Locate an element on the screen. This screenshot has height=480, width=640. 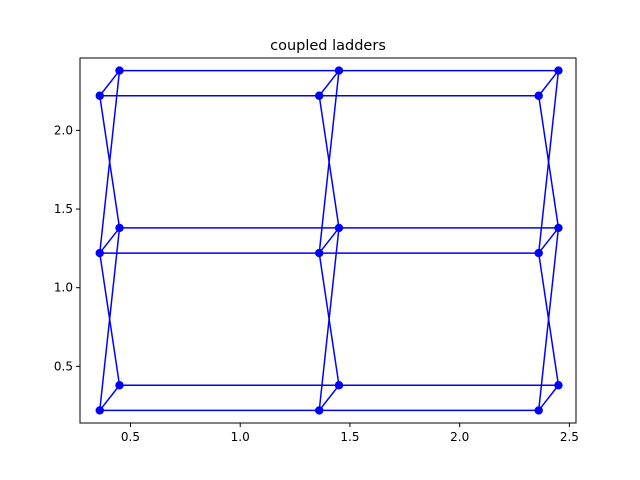
x-tick-label: 2.5 is located at coordinates (569, 437).